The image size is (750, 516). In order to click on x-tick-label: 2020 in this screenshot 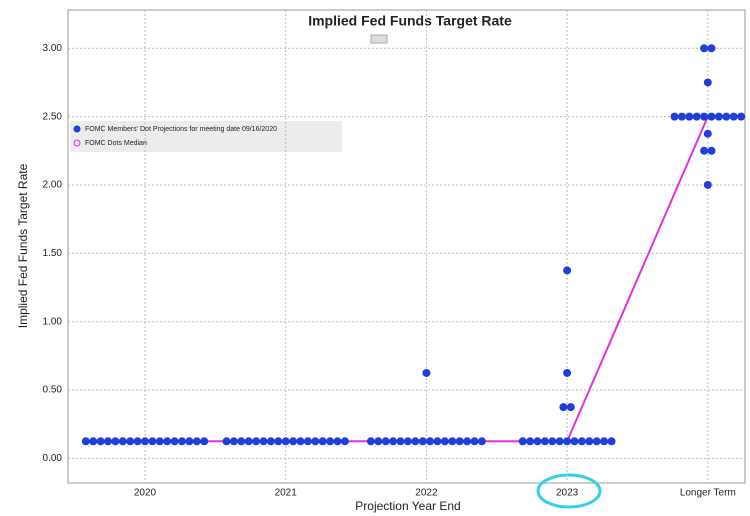, I will do `click(145, 493)`.